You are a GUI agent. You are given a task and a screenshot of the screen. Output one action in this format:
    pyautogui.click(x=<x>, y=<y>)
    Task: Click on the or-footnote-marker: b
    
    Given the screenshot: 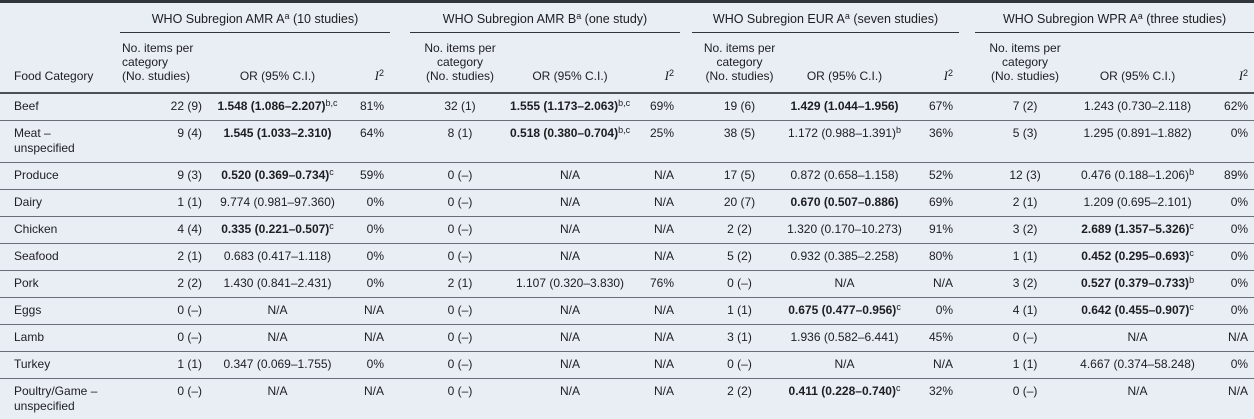 What is the action you would take?
    pyautogui.click(x=899, y=130)
    